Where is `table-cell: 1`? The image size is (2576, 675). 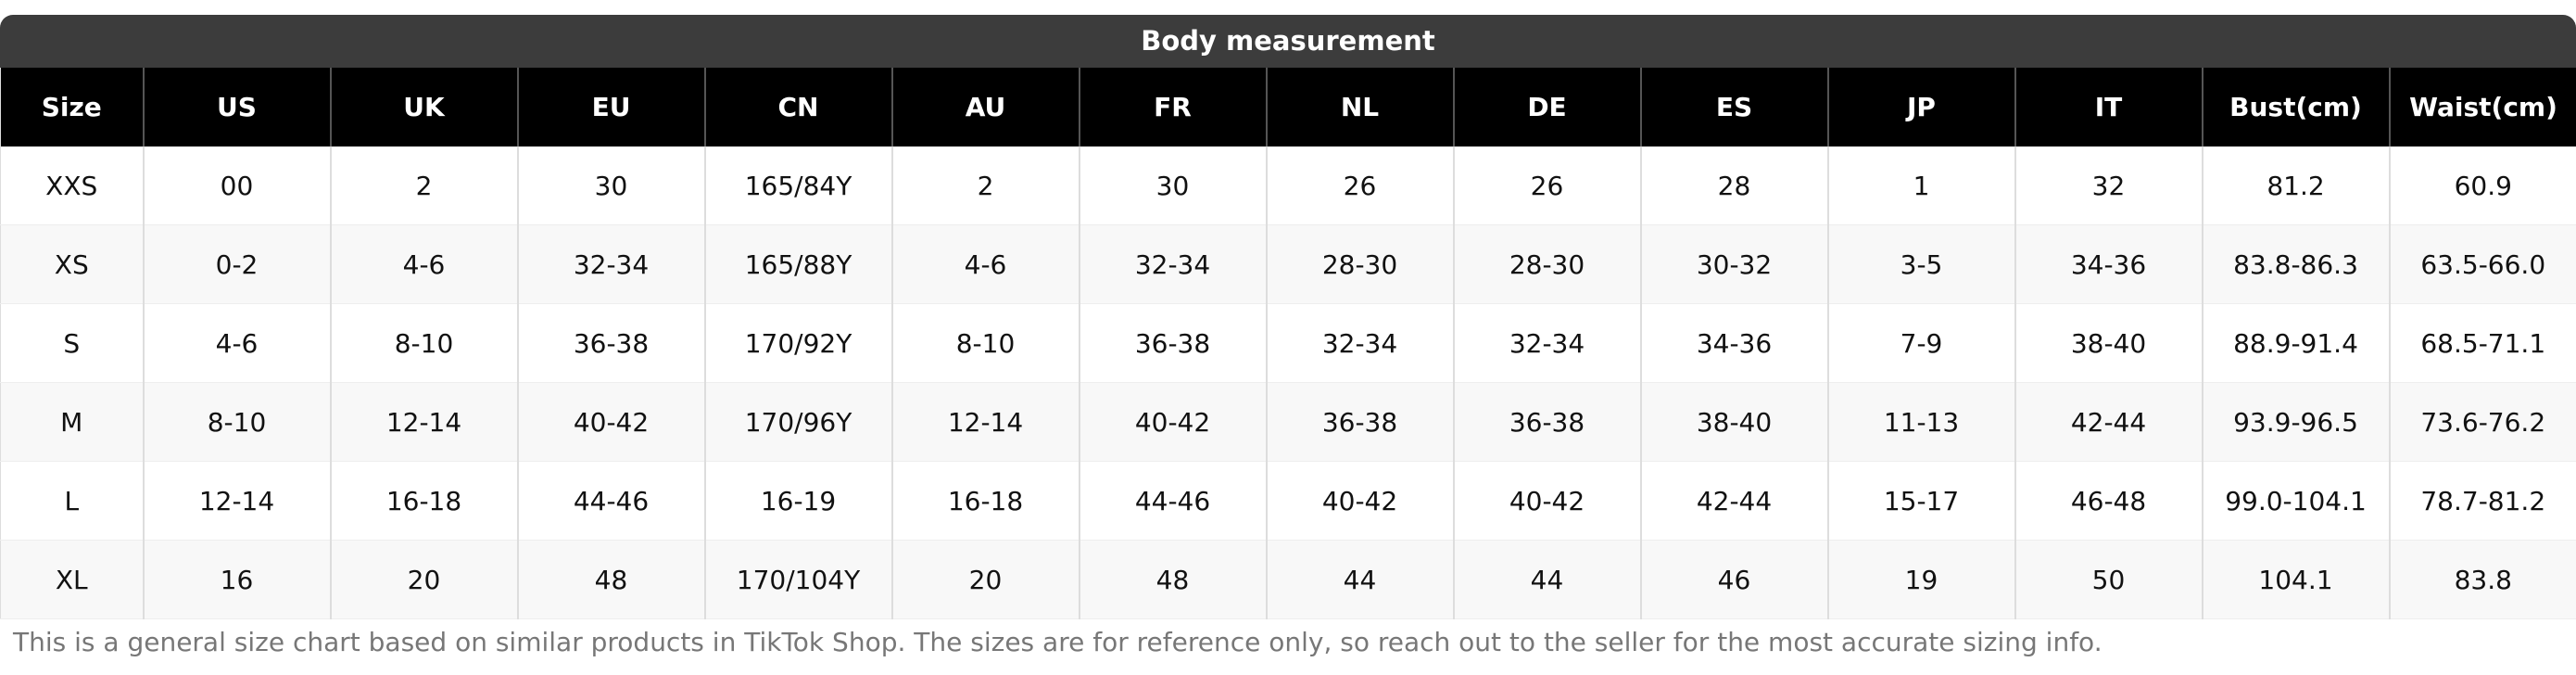 table-cell: 1 is located at coordinates (1920, 185).